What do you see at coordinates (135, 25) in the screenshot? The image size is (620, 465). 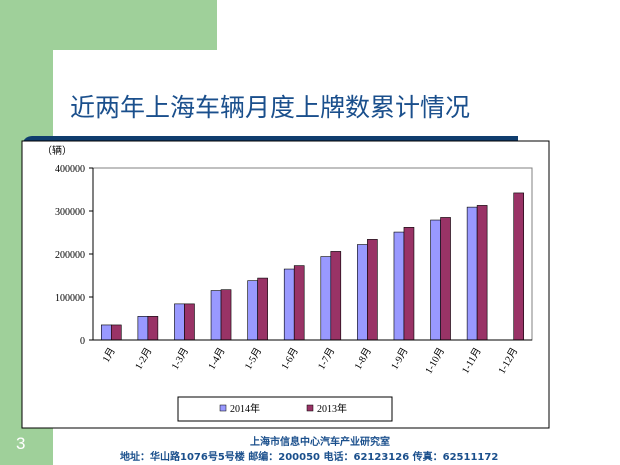 I see `top-green-band` at bounding box center [135, 25].